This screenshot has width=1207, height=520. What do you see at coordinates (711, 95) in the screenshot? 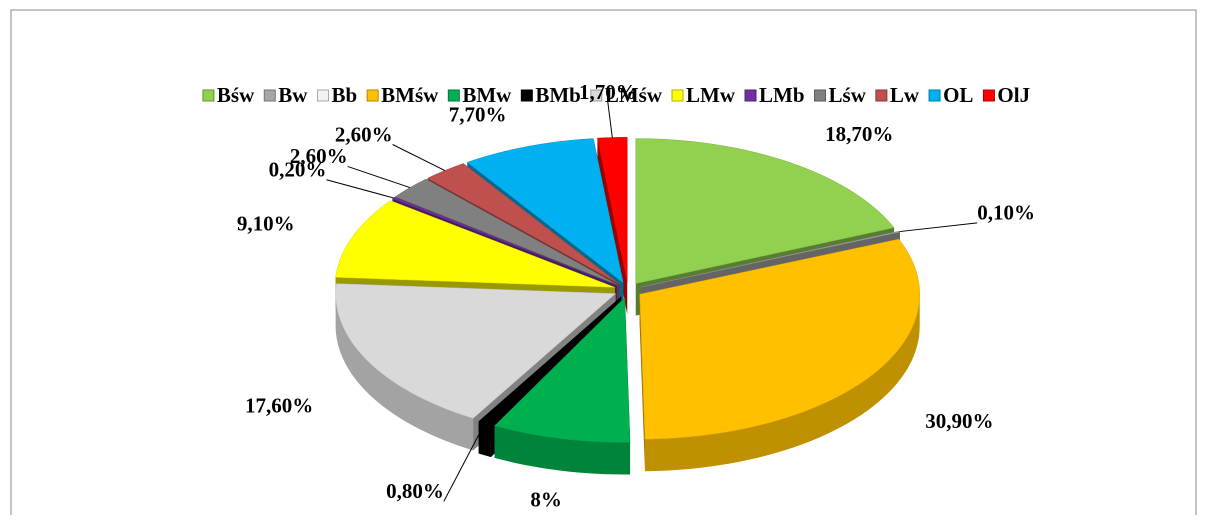
I see `legend-label: LMw` at bounding box center [711, 95].